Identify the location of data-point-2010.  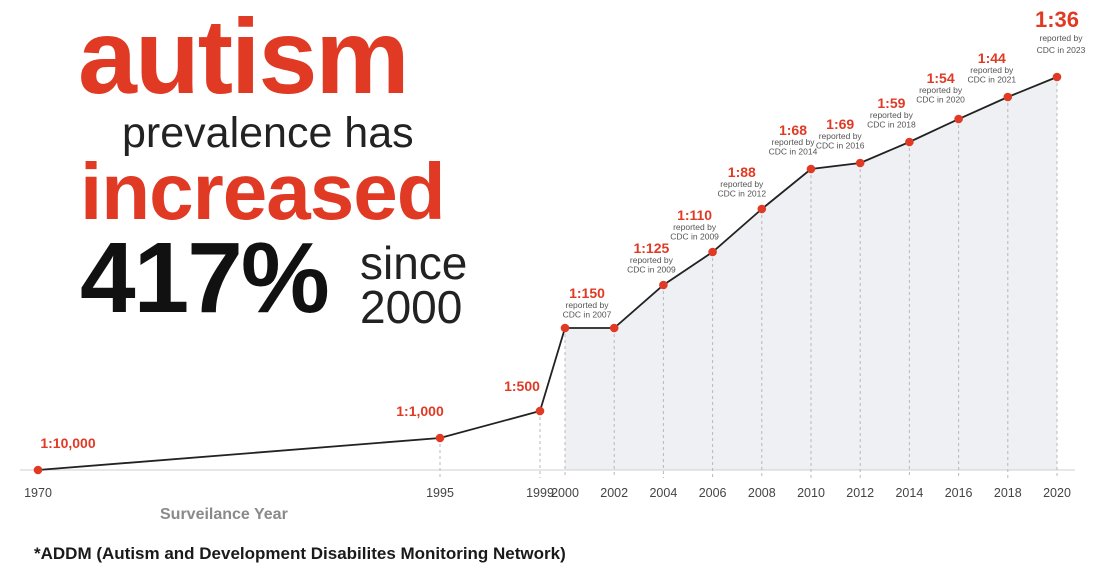
(811, 169).